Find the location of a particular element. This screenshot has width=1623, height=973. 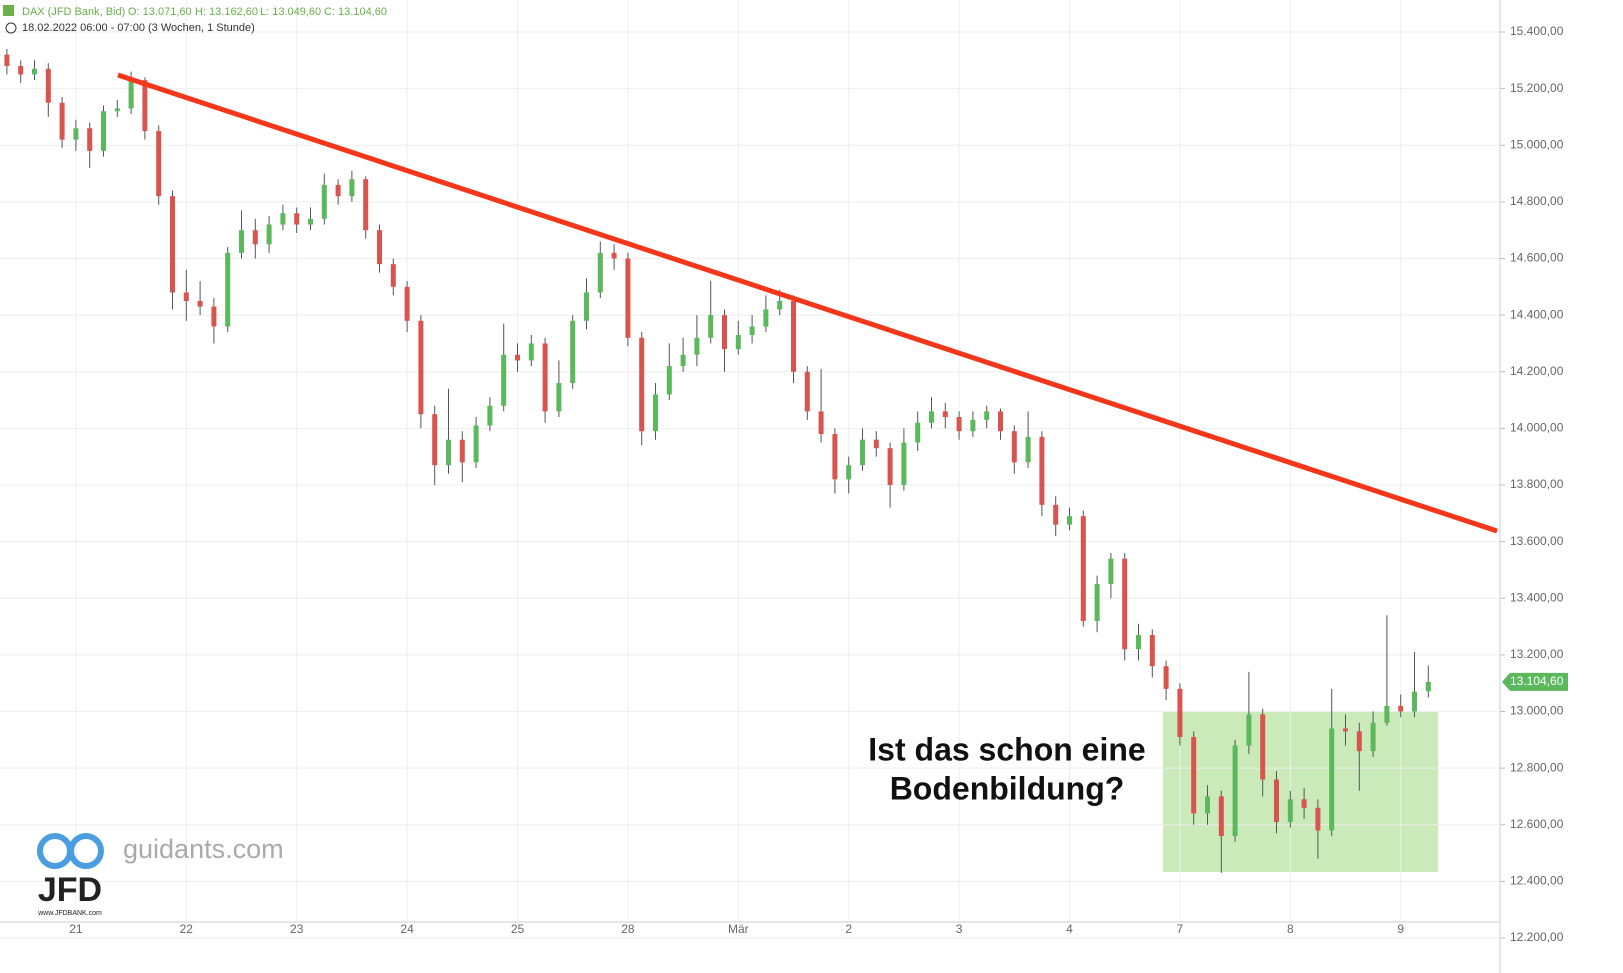

price-tag is located at coordinates (1535, 681).